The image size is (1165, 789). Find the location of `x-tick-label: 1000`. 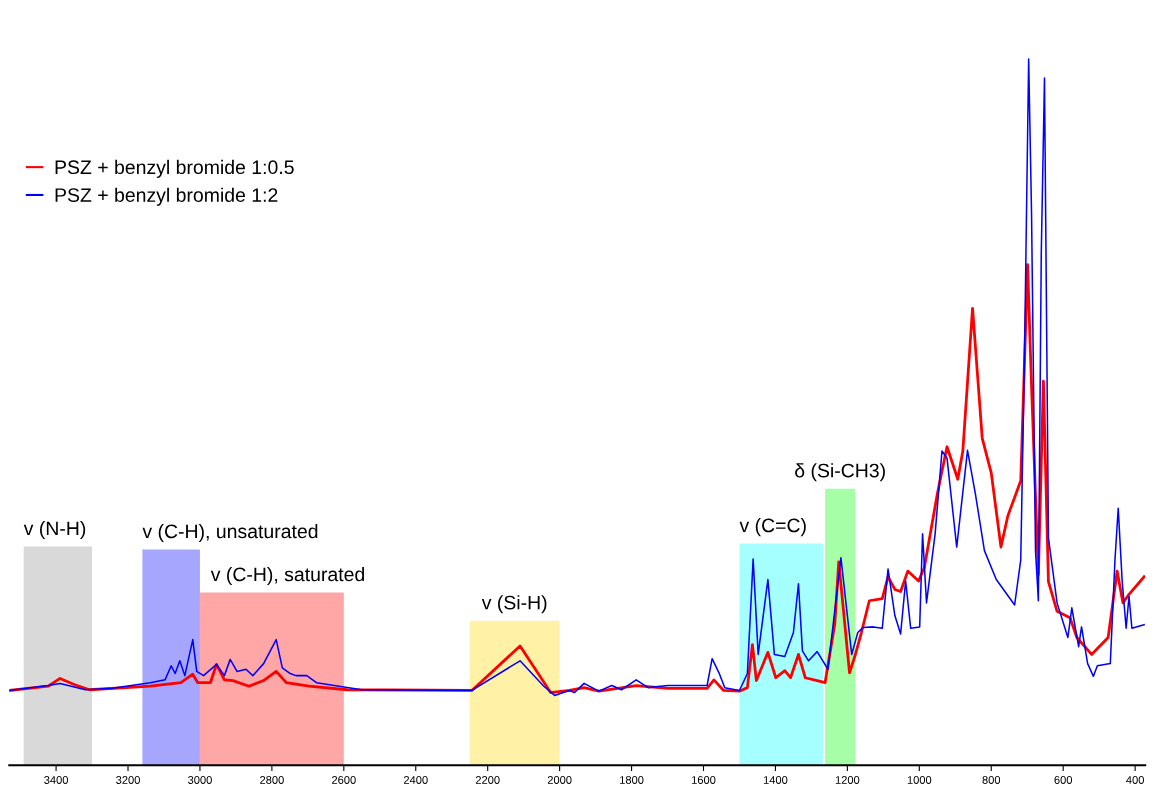

x-tick-label: 1000 is located at coordinates (919, 780).